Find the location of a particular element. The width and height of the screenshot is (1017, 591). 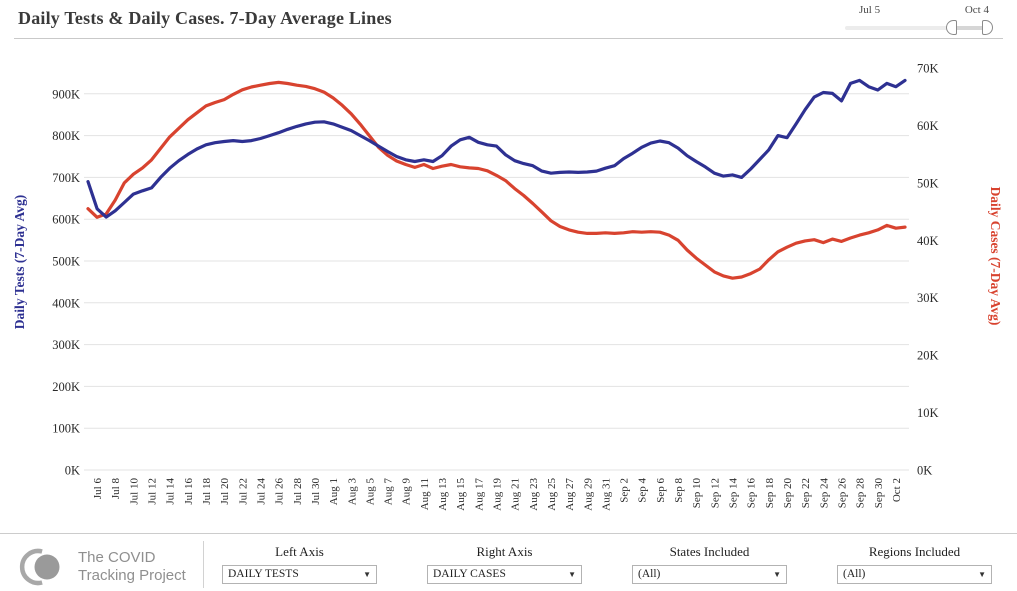

svg-text: 300K is located at coordinates (66, 345).